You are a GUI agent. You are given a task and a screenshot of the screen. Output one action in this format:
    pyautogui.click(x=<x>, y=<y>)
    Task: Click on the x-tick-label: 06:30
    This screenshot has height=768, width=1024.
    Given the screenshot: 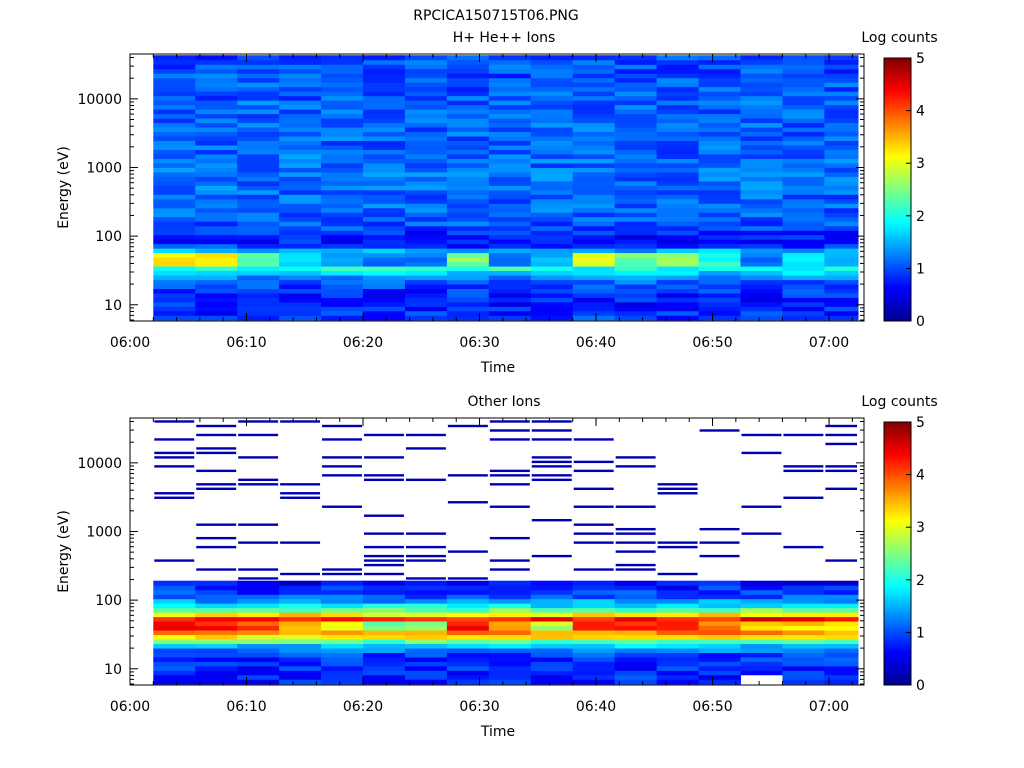 What is the action you would take?
    pyautogui.click(x=479, y=707)
    